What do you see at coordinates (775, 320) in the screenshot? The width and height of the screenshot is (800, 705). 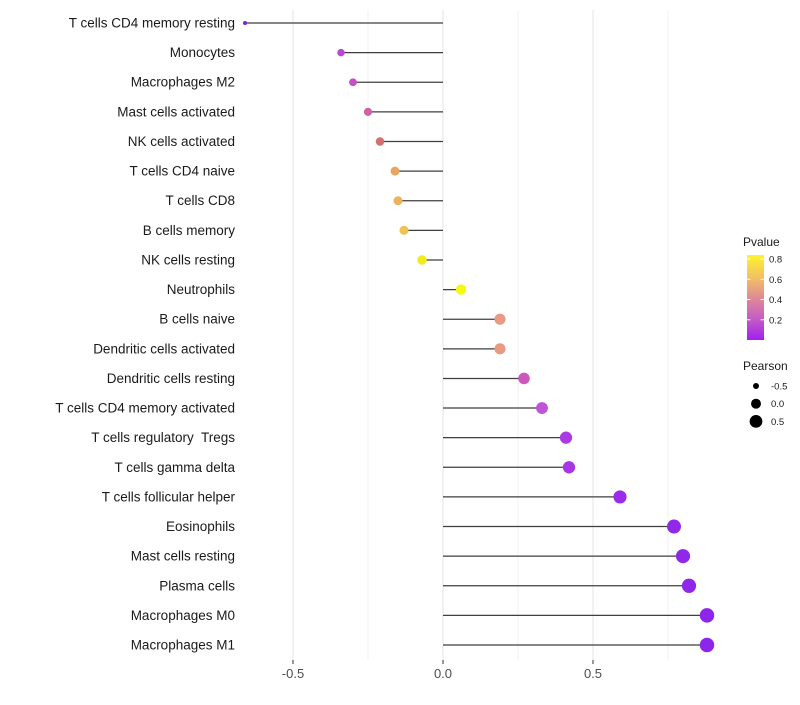 I see `pvalue-tick-label: 0.2` at bounding box center [775, 320].